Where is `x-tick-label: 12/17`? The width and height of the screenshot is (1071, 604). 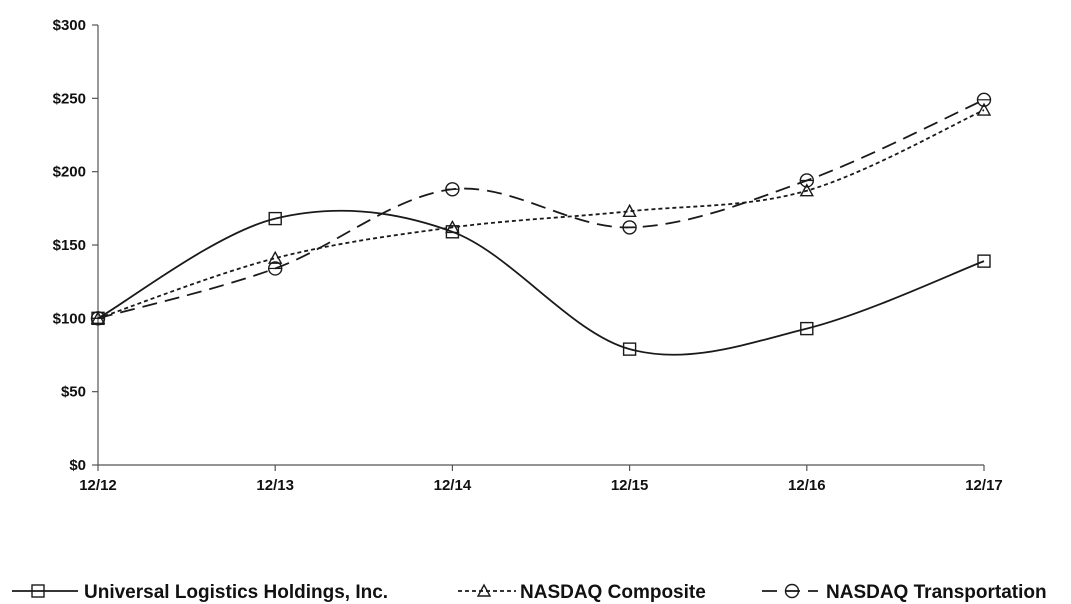 x-tick-label: 12/17 is located at coordinates (984, 485).